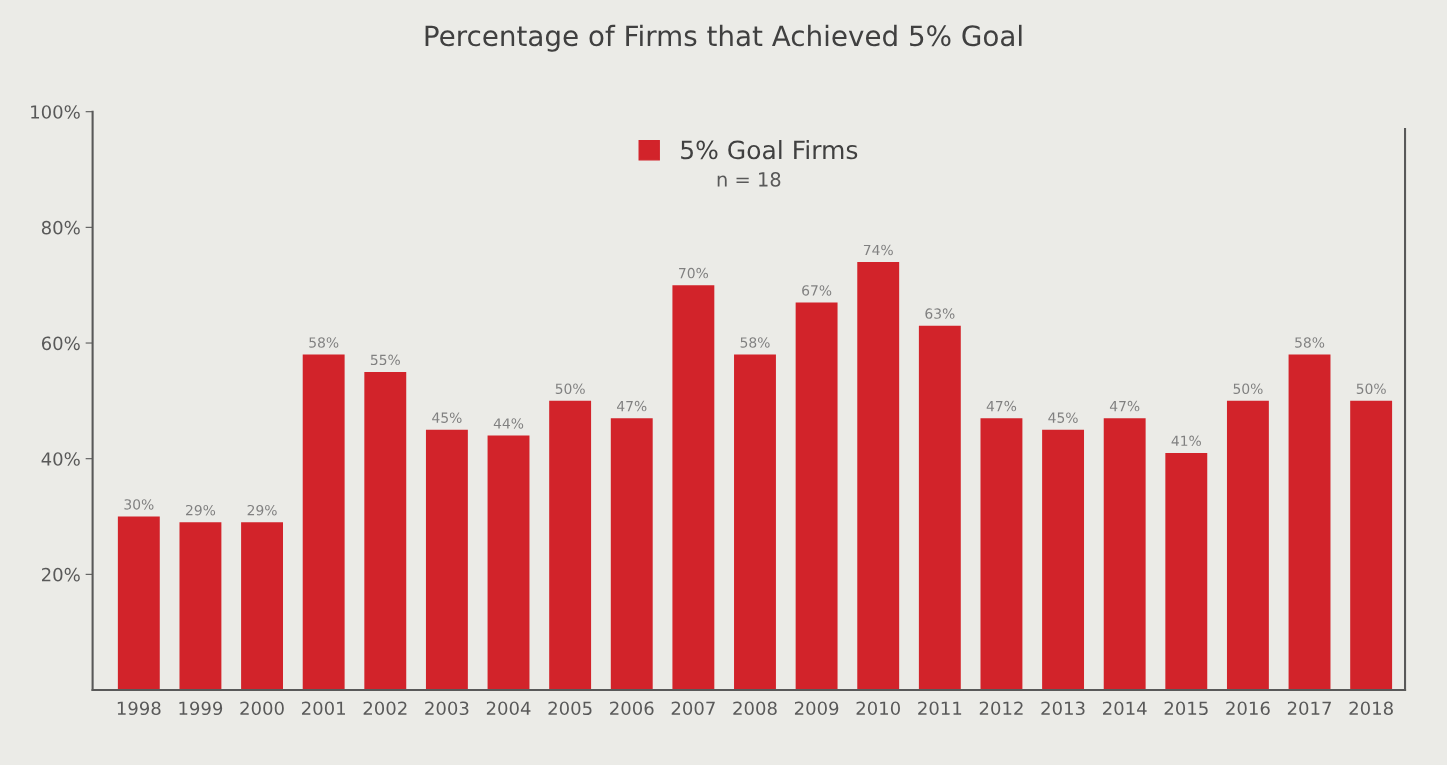 The image size is (1447, 765). Describe the element at coordinates (878, 250) in the screenshot. I see `text: 74%` at that location.